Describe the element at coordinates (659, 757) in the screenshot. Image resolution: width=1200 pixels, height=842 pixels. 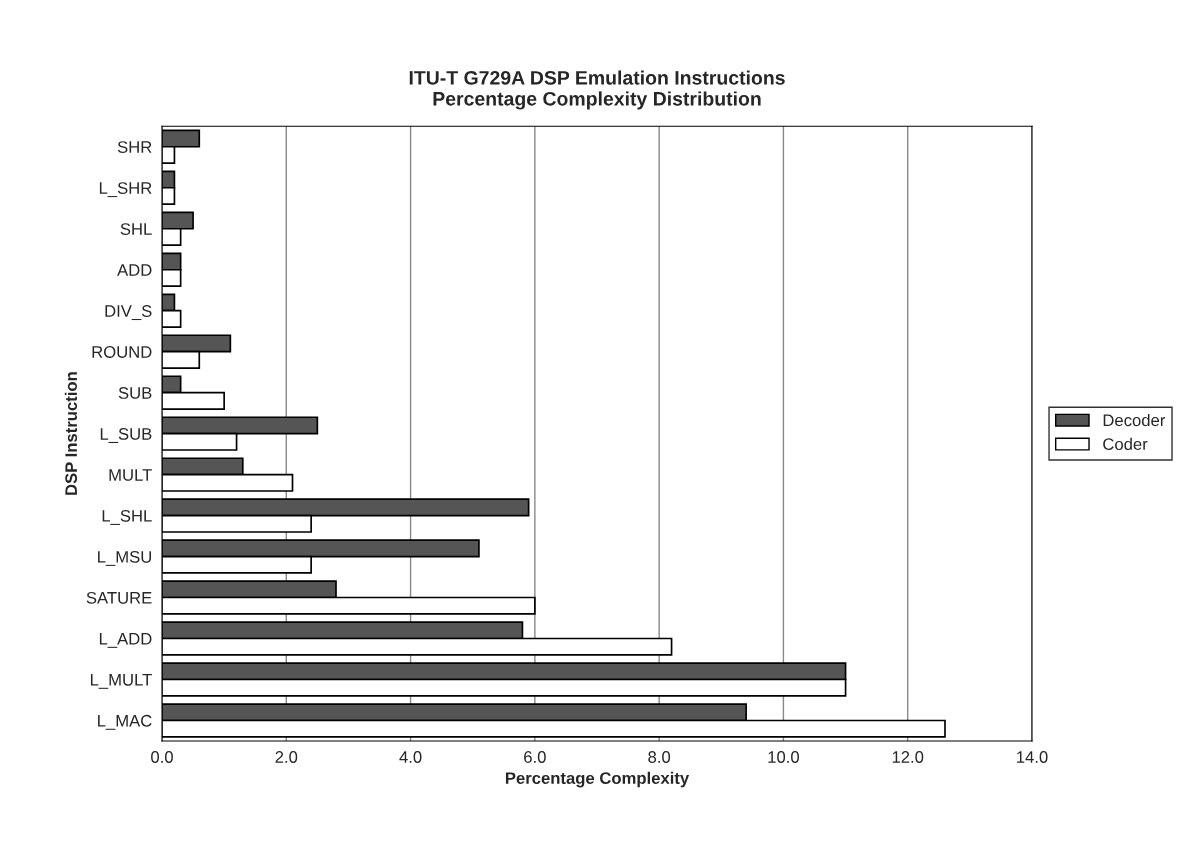
I see `x-tick-label: 8.0` at that location.